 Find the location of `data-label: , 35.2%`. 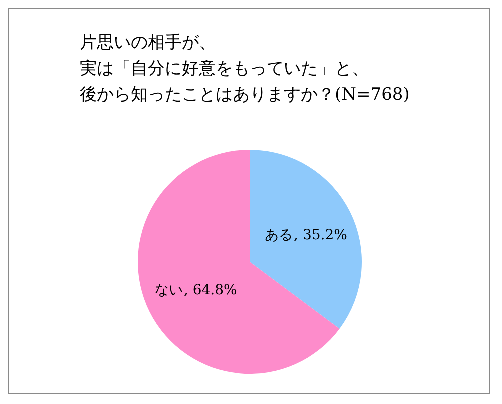

data-label: , 35.2% is located at coordinates (321, 235).